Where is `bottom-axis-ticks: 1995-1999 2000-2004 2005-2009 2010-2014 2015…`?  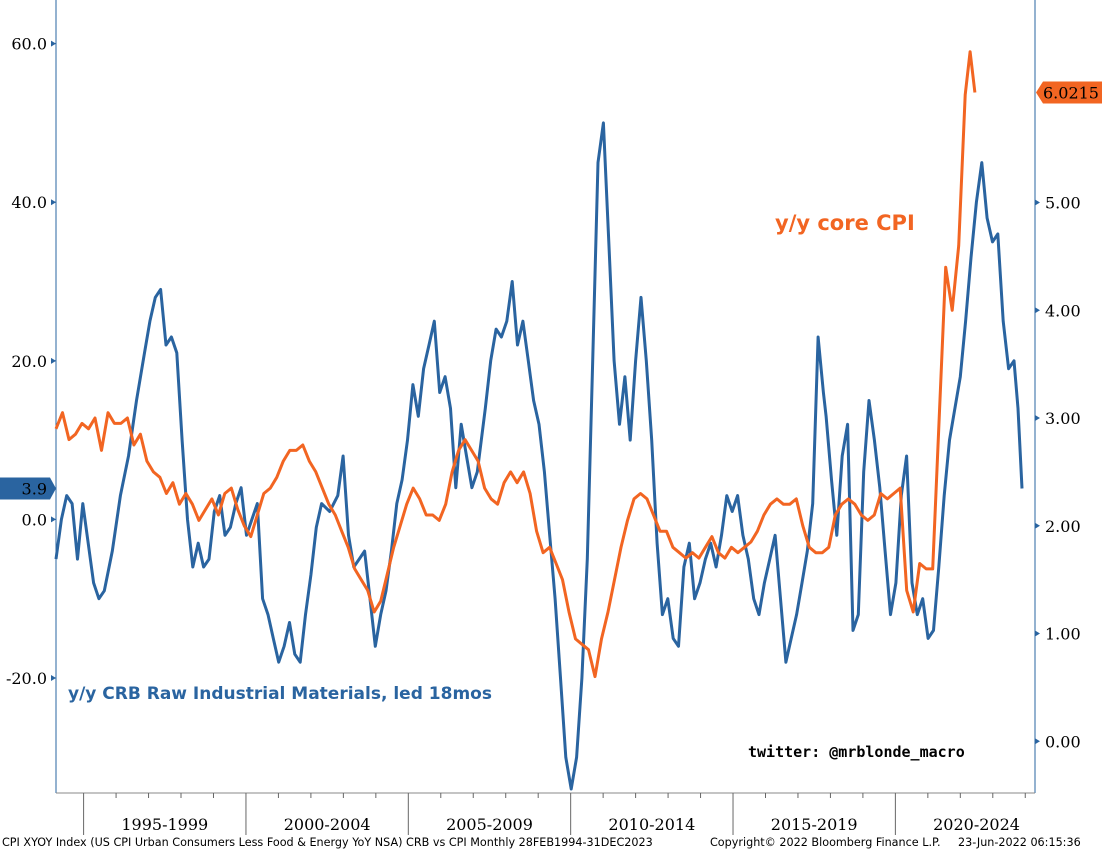 bottom-axis-ticks: 1995-1999 2000-2004 2005-2009 2010-2014 2015… is located at coordinates (554, 814).